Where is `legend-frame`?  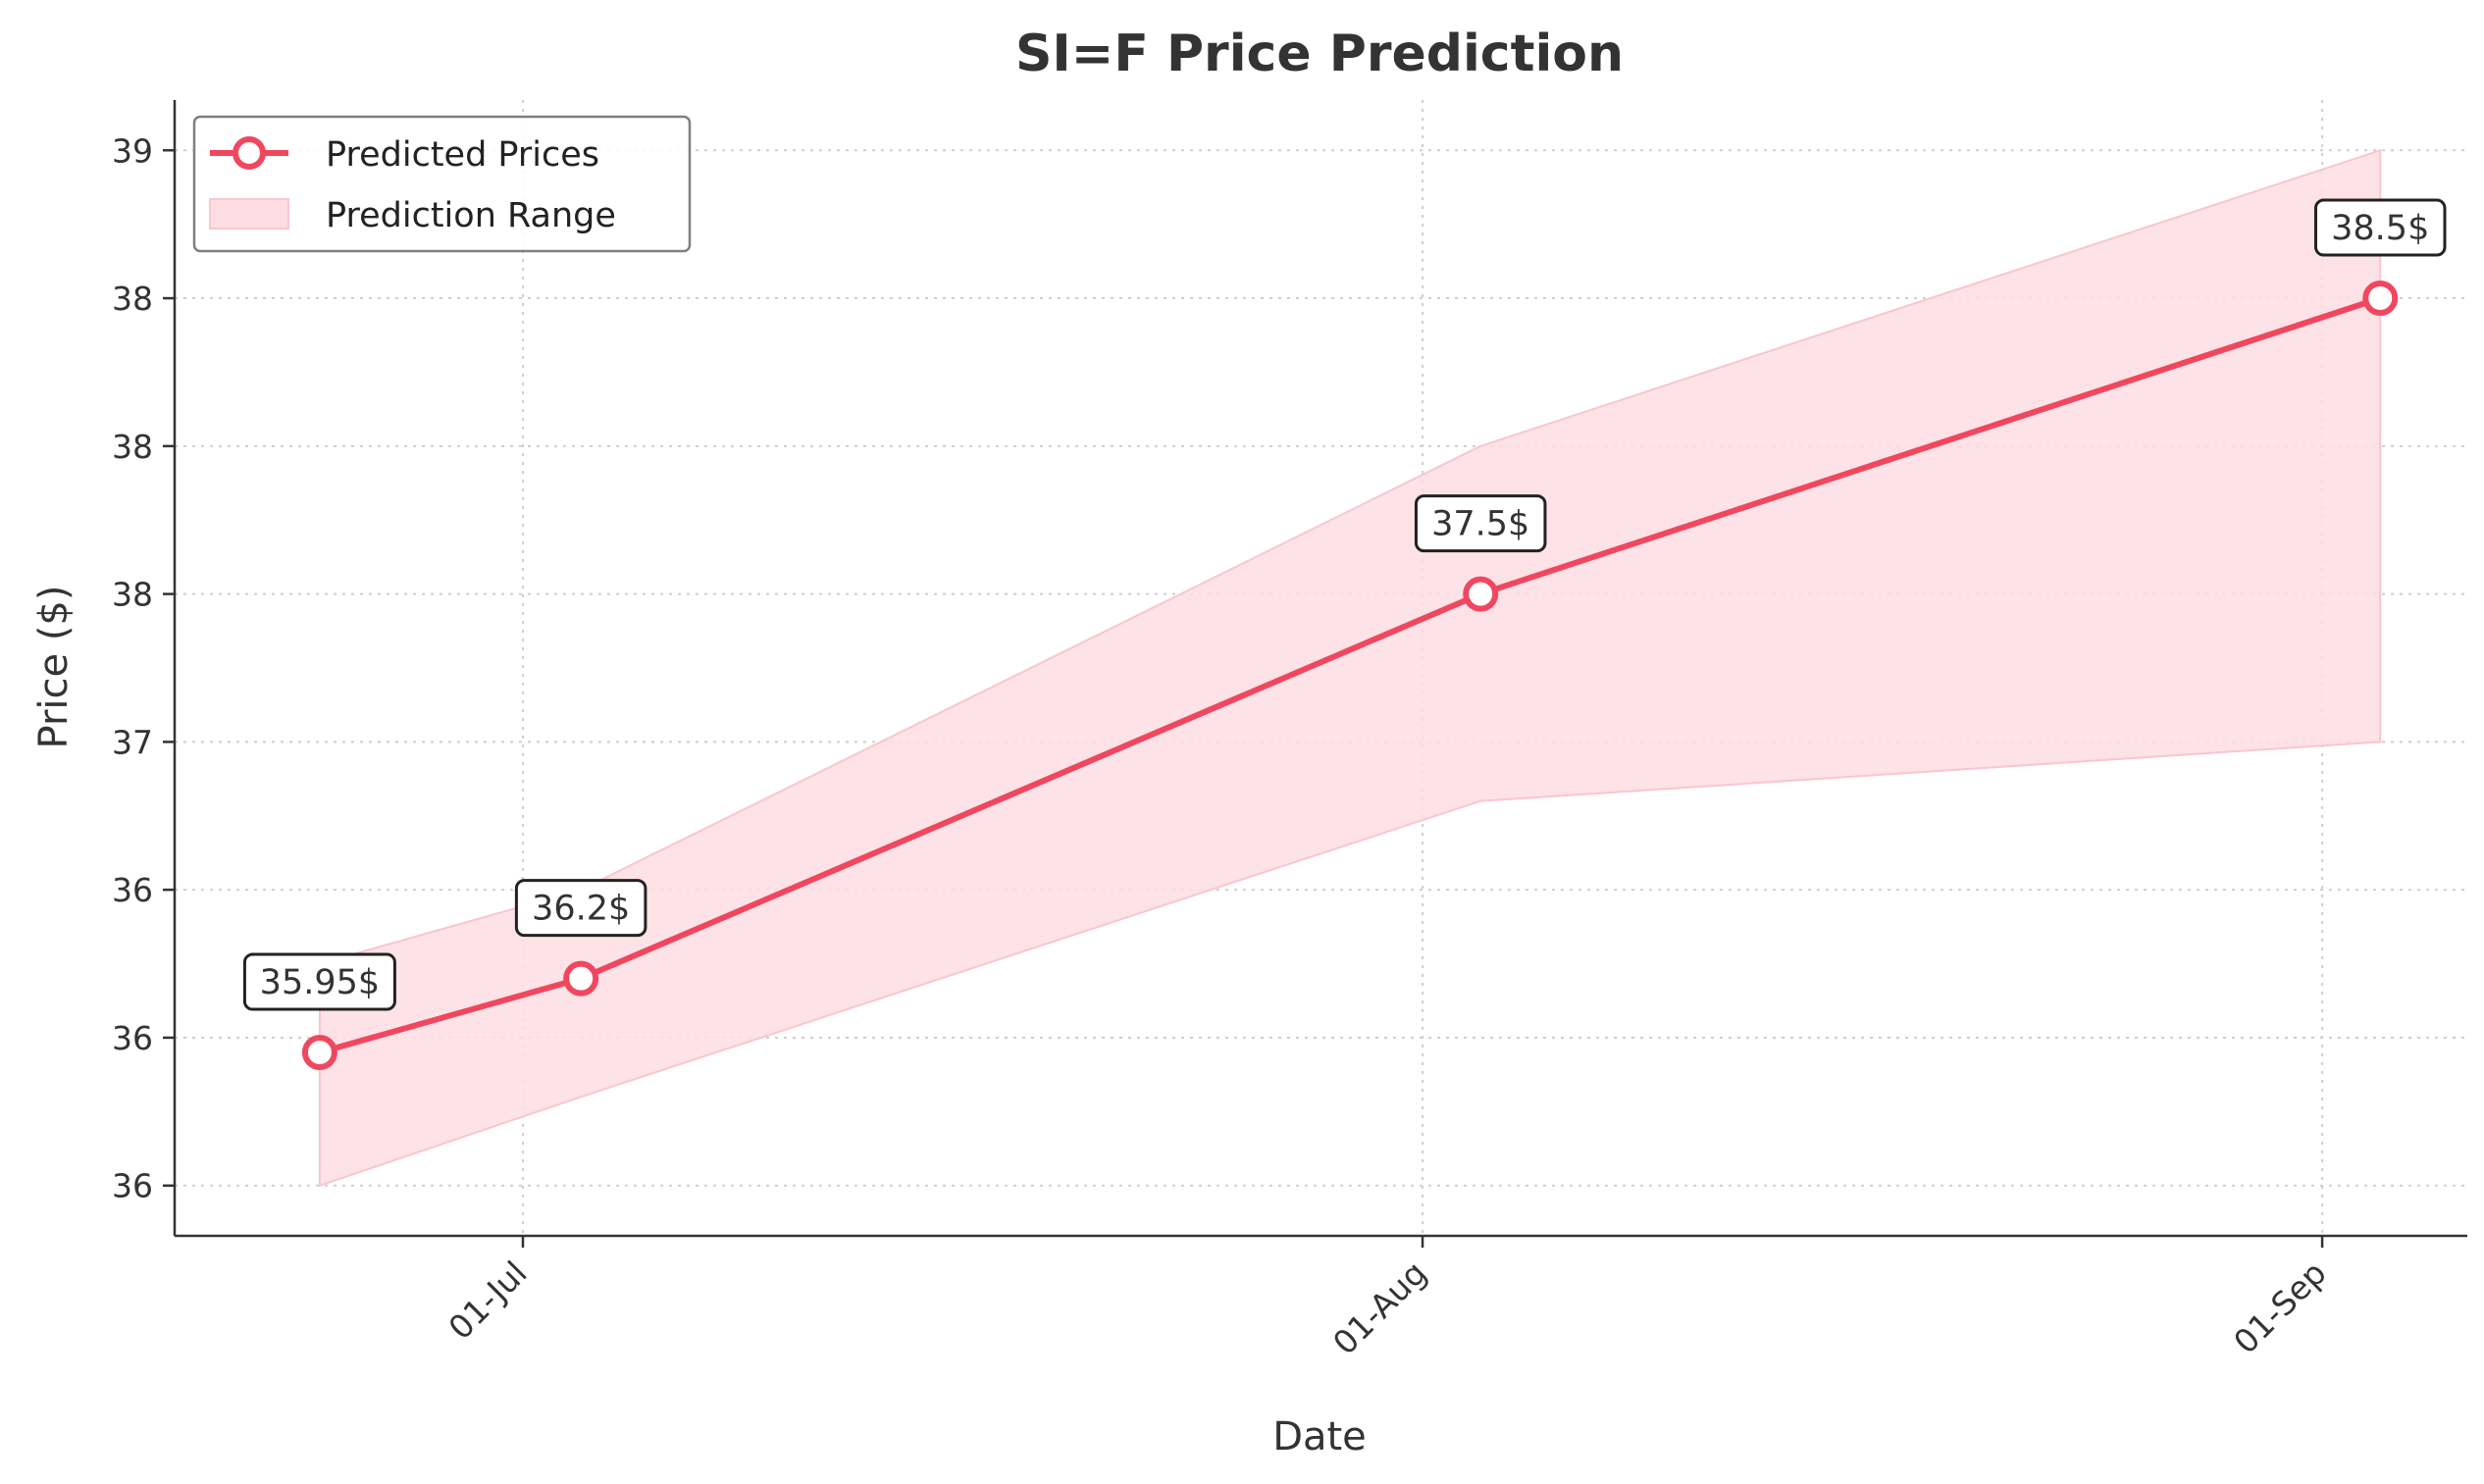
legend-frame is located at coordinates (442, 184).